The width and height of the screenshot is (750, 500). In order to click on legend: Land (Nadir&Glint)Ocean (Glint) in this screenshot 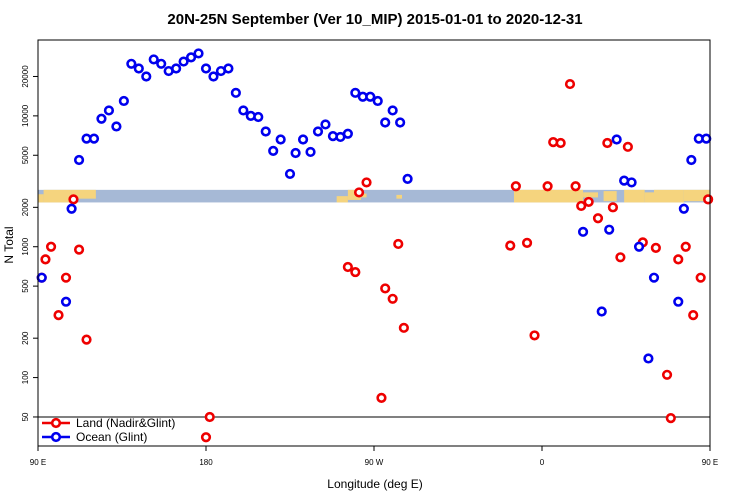, I will do `click(108, 430)`.